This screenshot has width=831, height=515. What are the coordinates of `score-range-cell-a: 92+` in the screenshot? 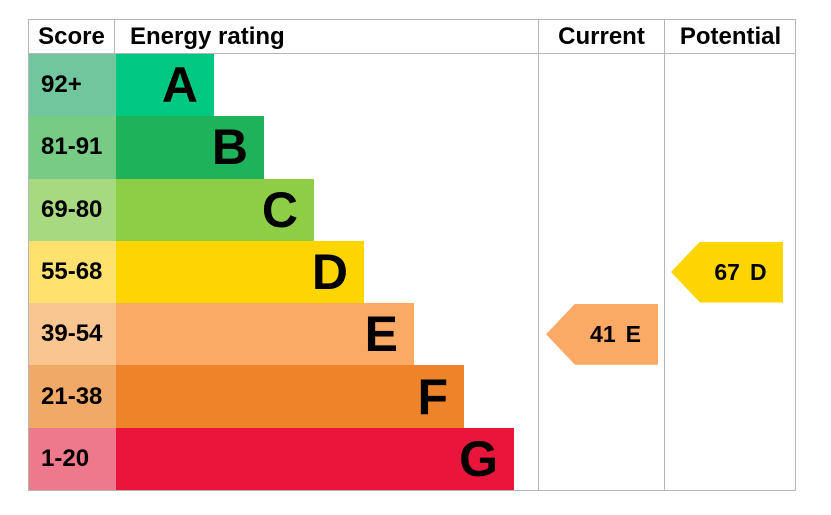 It's located at (72, 85).